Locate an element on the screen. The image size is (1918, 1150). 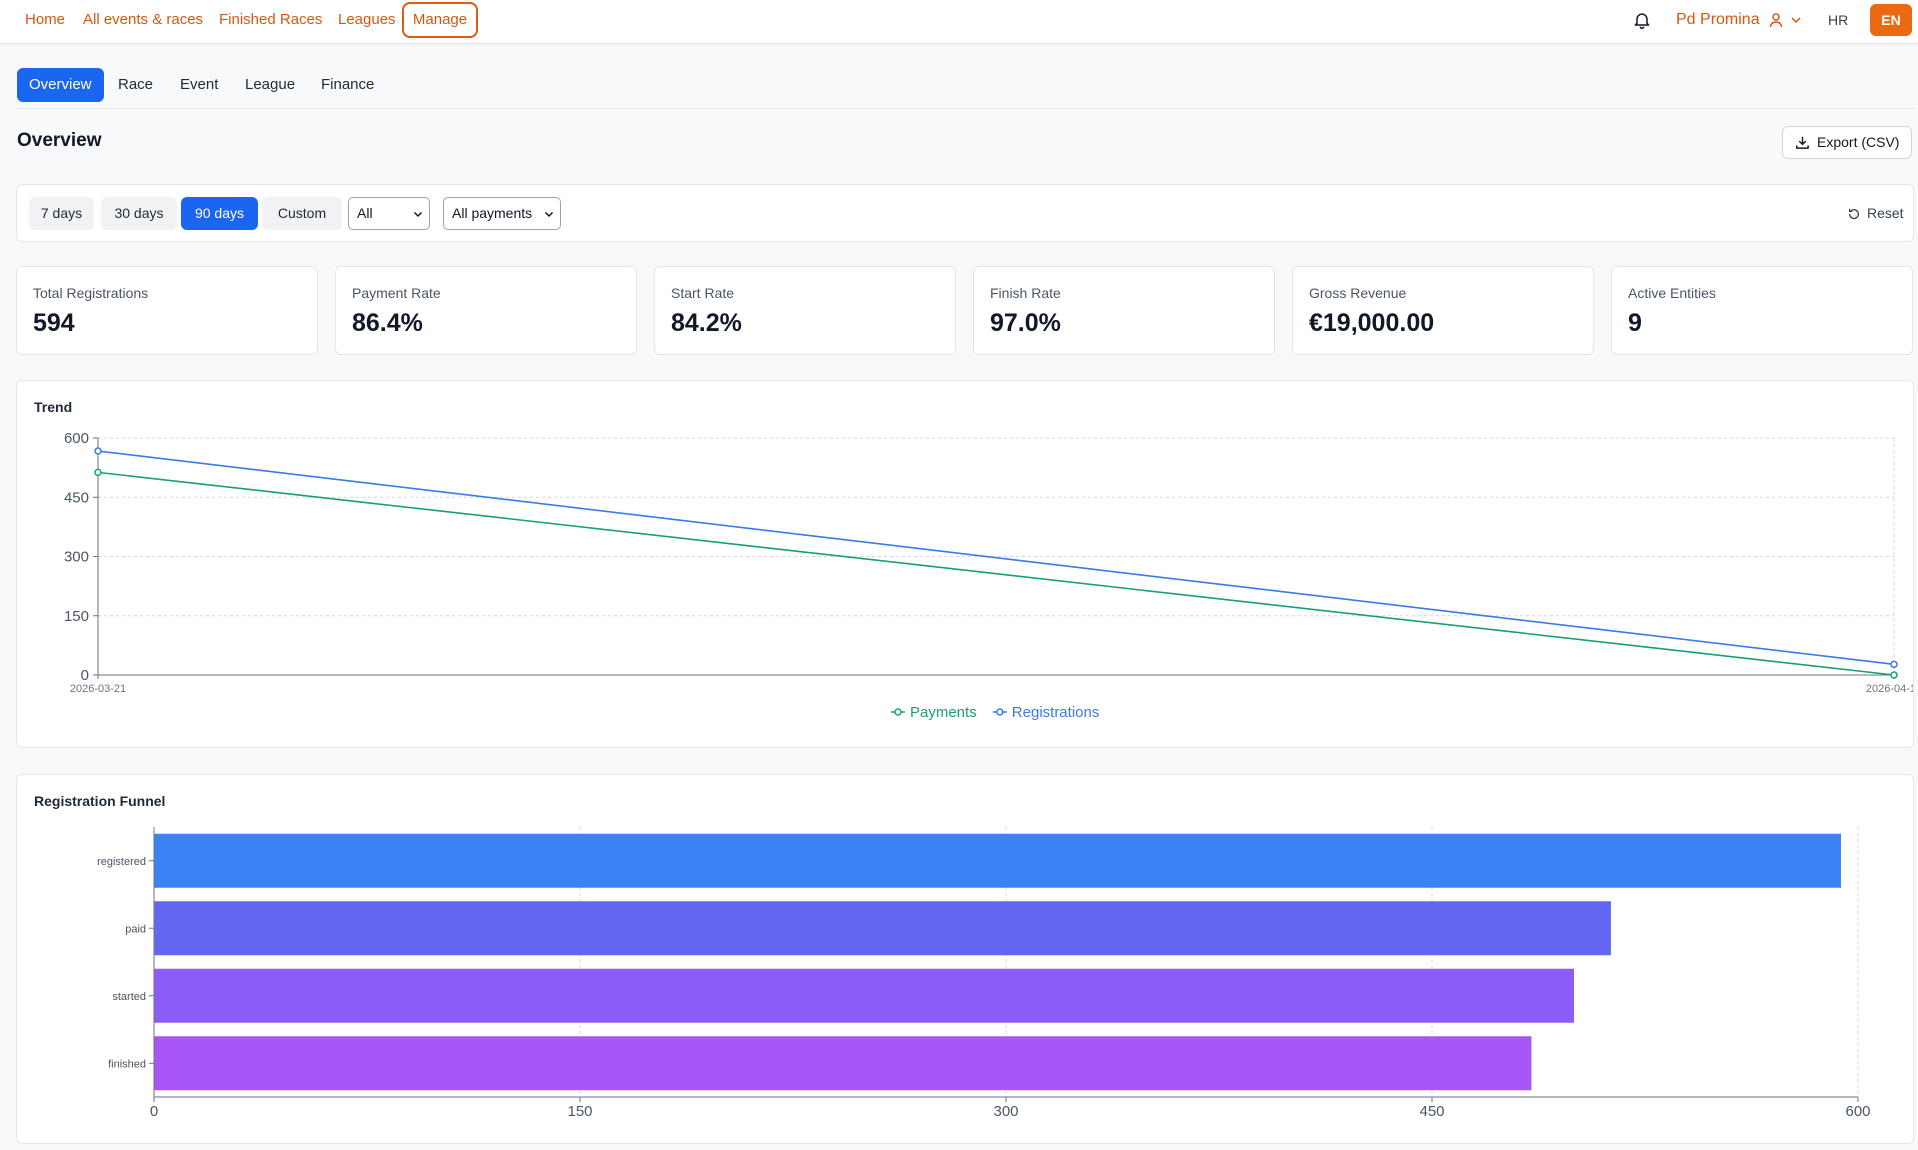
funnel-bar-registered is located at coordinates (997, 860).